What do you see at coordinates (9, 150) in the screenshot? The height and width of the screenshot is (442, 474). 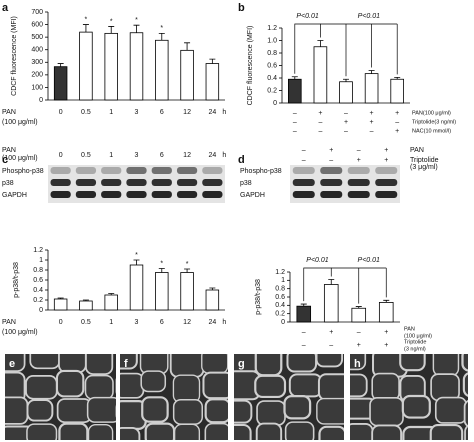 I see `blot-header: PAN` at bounding box center [9, 150].